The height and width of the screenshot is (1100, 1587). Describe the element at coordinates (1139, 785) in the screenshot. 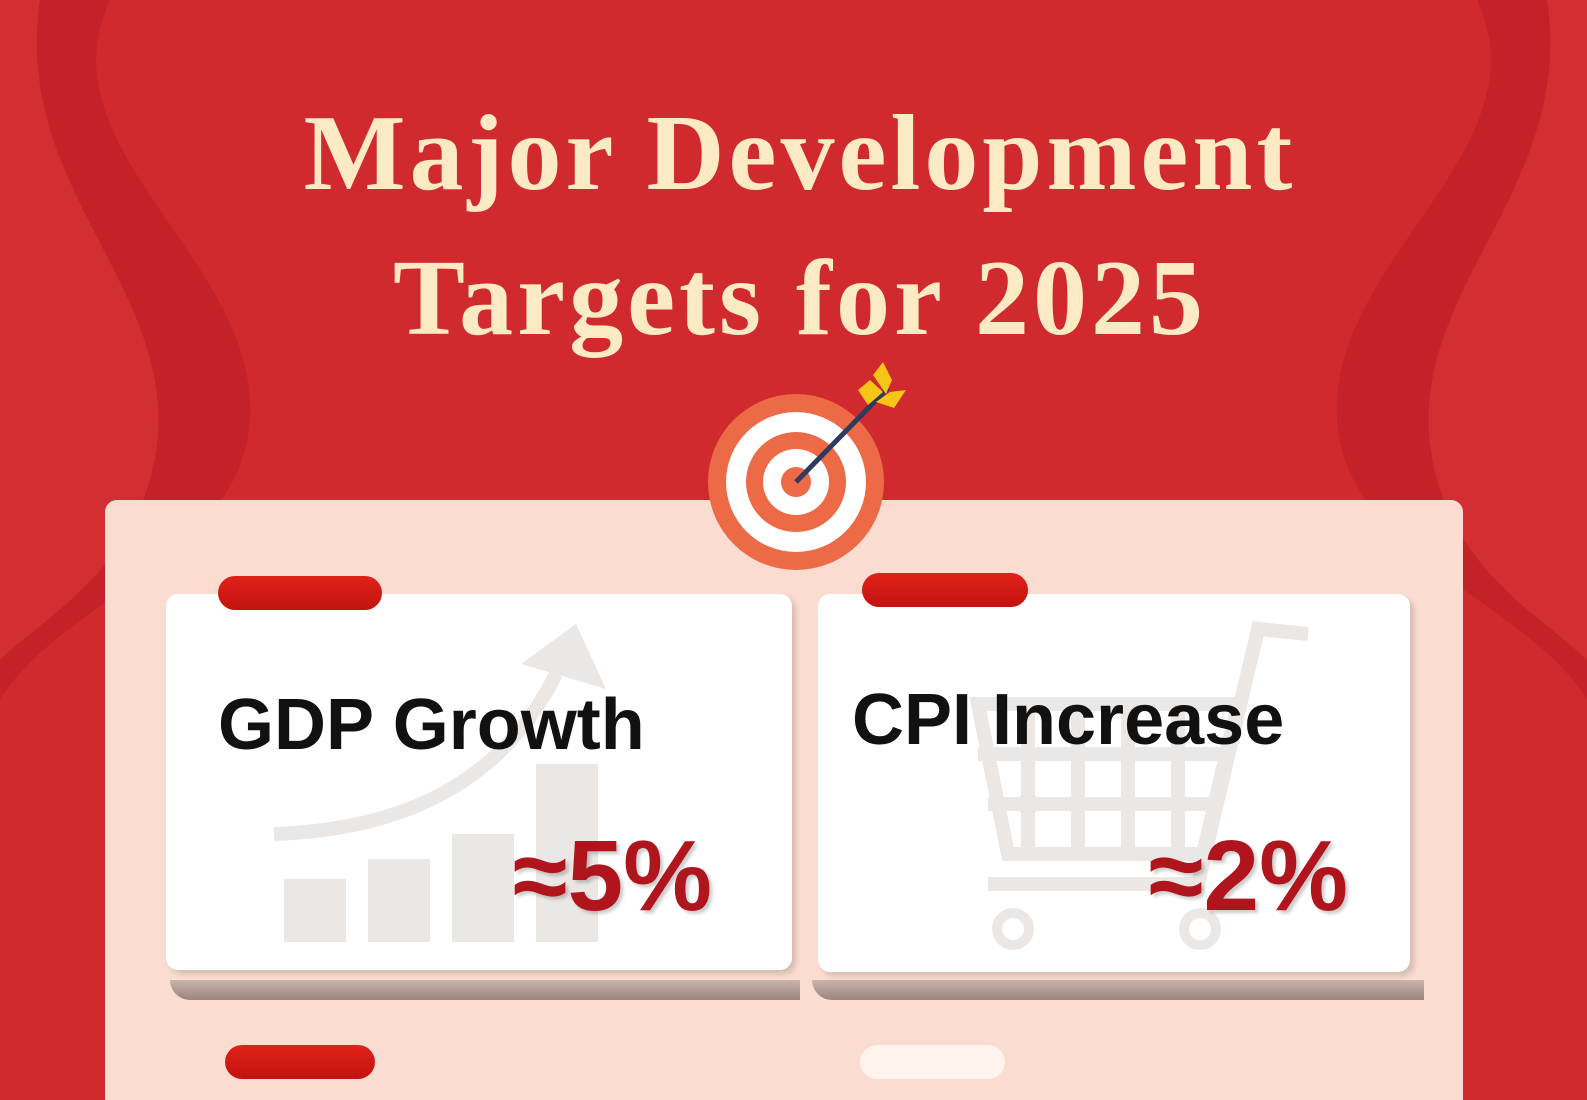

I see `shopping-cart-icon` at that location.